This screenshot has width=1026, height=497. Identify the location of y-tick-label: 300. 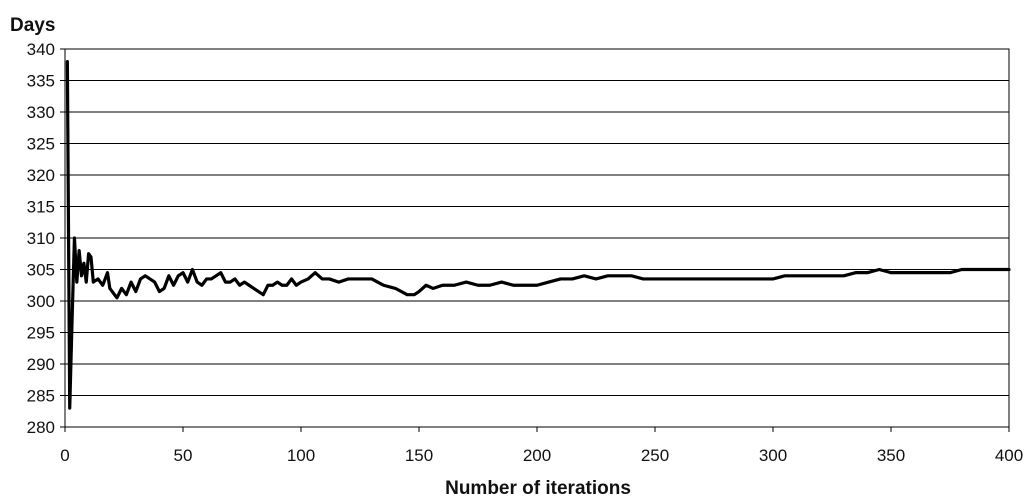
(41, 301).